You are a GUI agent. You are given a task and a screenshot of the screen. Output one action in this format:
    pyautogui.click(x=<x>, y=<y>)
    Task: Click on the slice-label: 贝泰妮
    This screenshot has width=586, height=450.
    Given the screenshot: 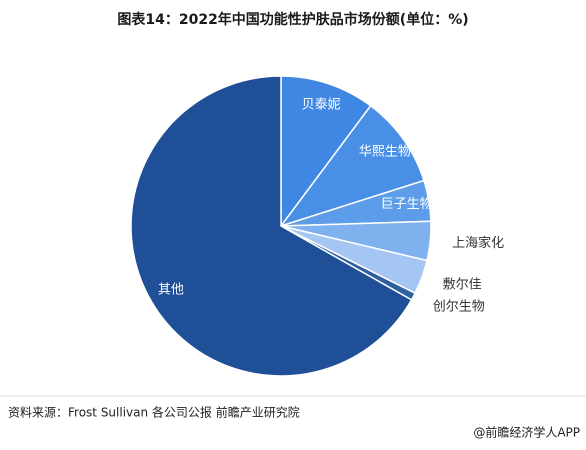 What is the action you would take?
    pyautogui.click(x=321, y=104)
    